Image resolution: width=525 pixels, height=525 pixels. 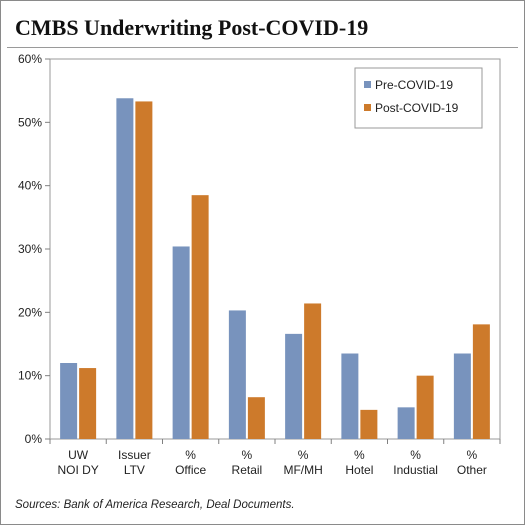 What do you see at coordinates (262, 47) in the screenshot?
I see `title-divider` at bounding box center [262, 47].